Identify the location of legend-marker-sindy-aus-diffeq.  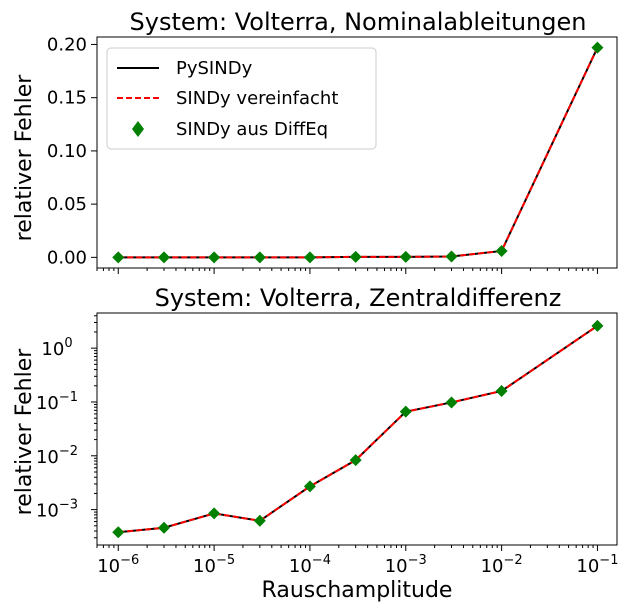
(138, 129).